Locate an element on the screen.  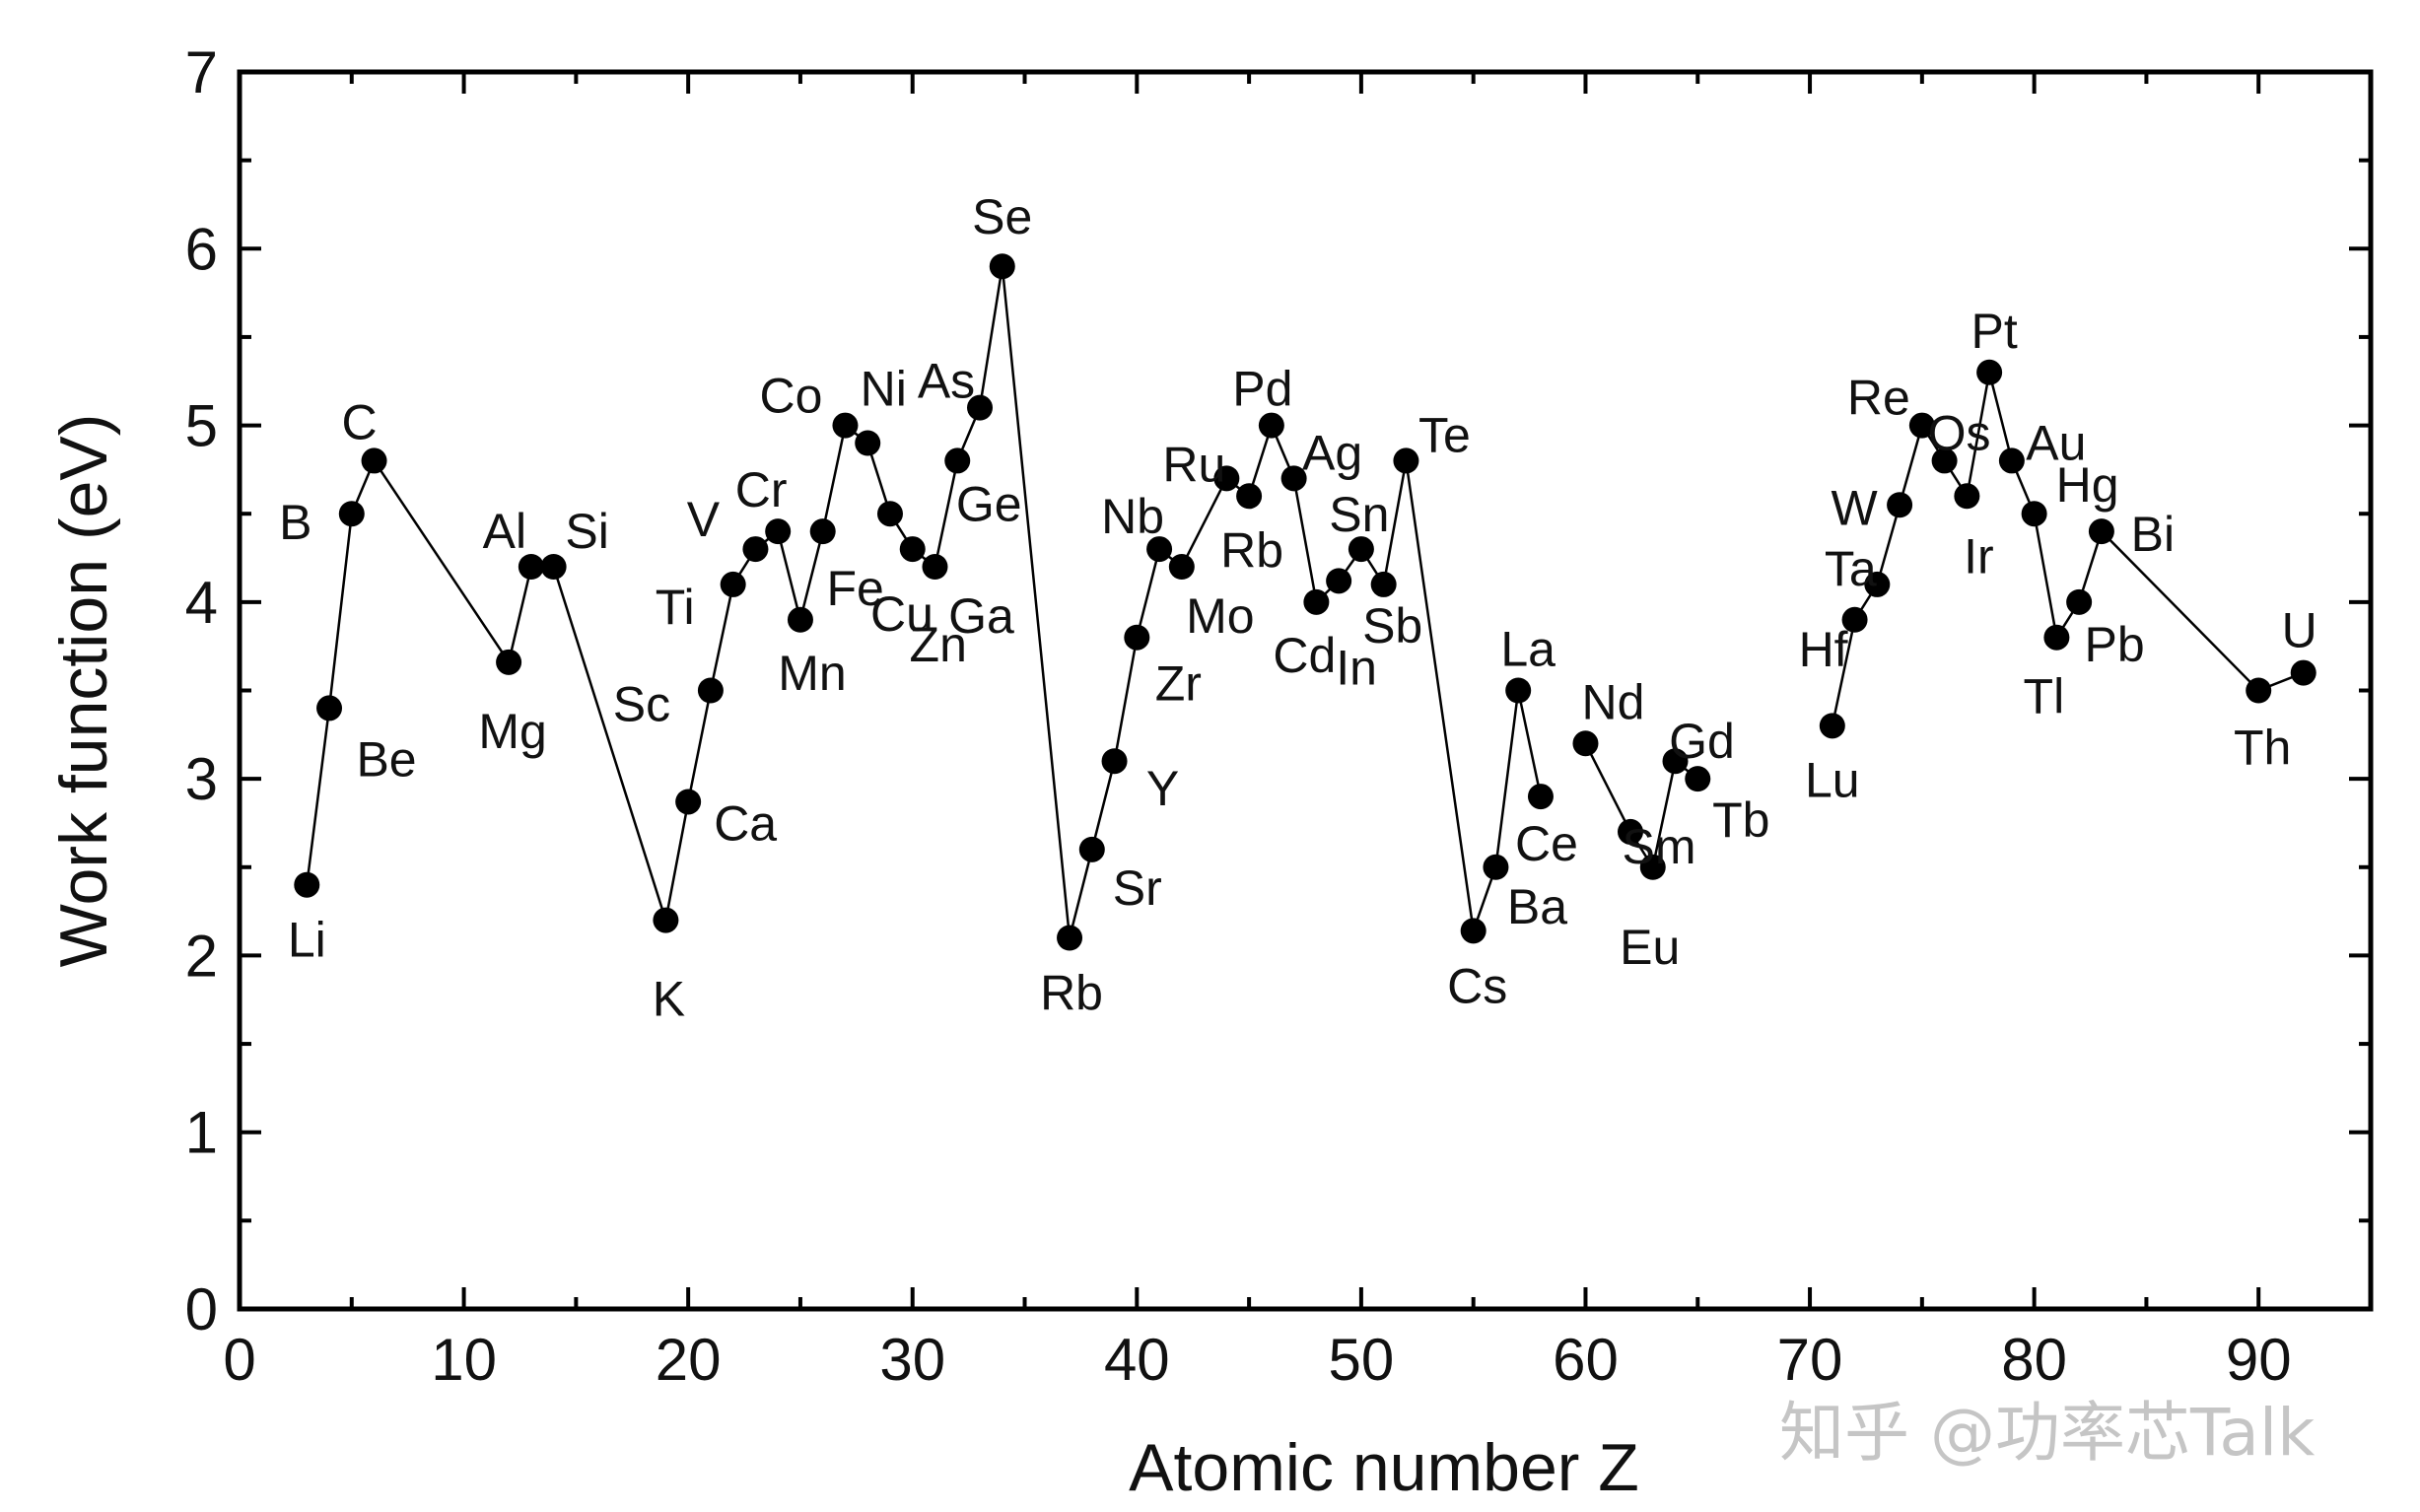
point-label-ba-56: Ba is located at coordinates (1537, 907).